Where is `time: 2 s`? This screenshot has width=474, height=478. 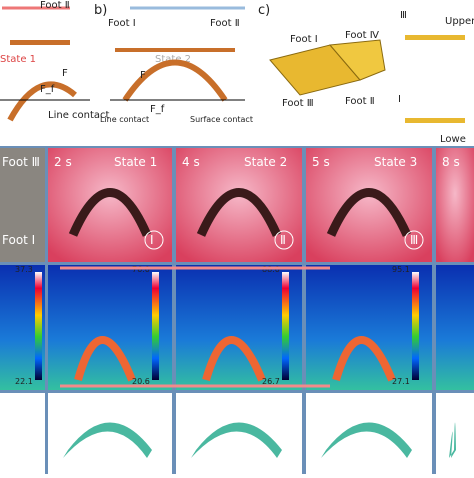 time: 2 s is located at coordinates (63, 162).